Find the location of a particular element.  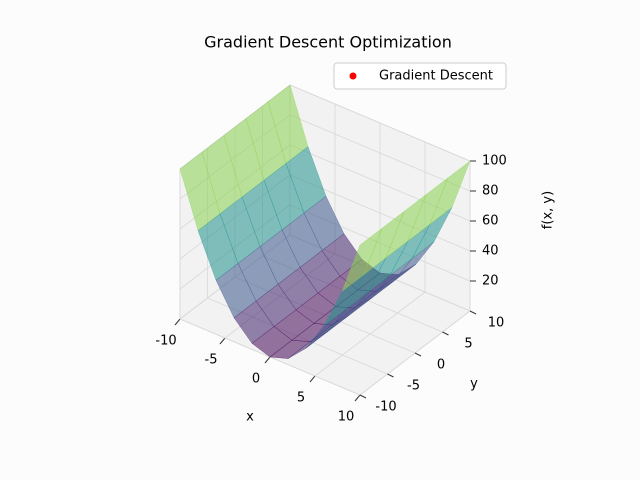

y-tick-label: -10 is located at coordinates (385, 407).